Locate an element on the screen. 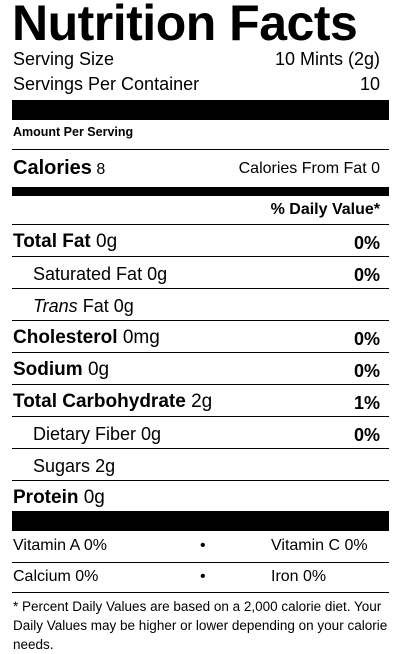 The height and width of the screenshot is (654, 401). total-fat-dv: 0% is located at coordinates (366, 243).